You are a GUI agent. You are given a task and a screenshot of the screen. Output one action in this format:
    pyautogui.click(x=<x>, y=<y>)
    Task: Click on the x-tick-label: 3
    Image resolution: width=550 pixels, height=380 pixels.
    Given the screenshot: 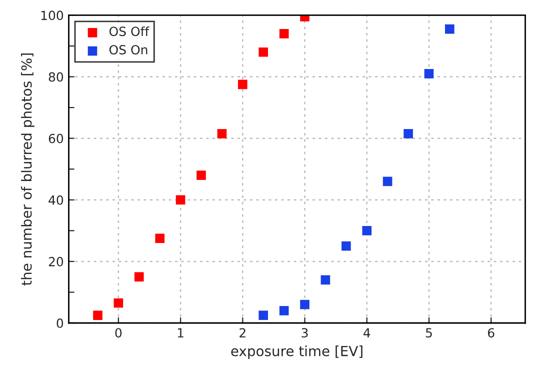 What is the action you would take?
    pyautogui.click(x=305, y=333)
    